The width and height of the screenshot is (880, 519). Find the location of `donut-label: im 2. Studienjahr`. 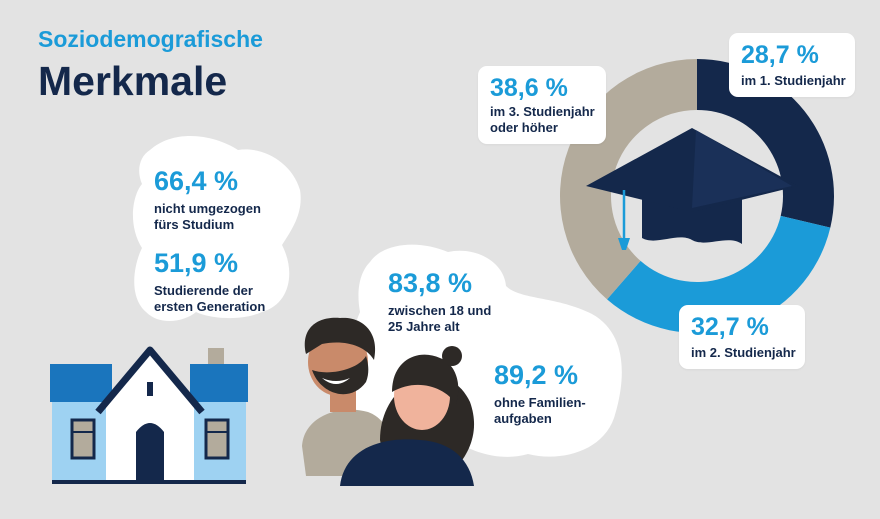

donut-label: im 2. Studienjahr is located at coordinates (743, 352).